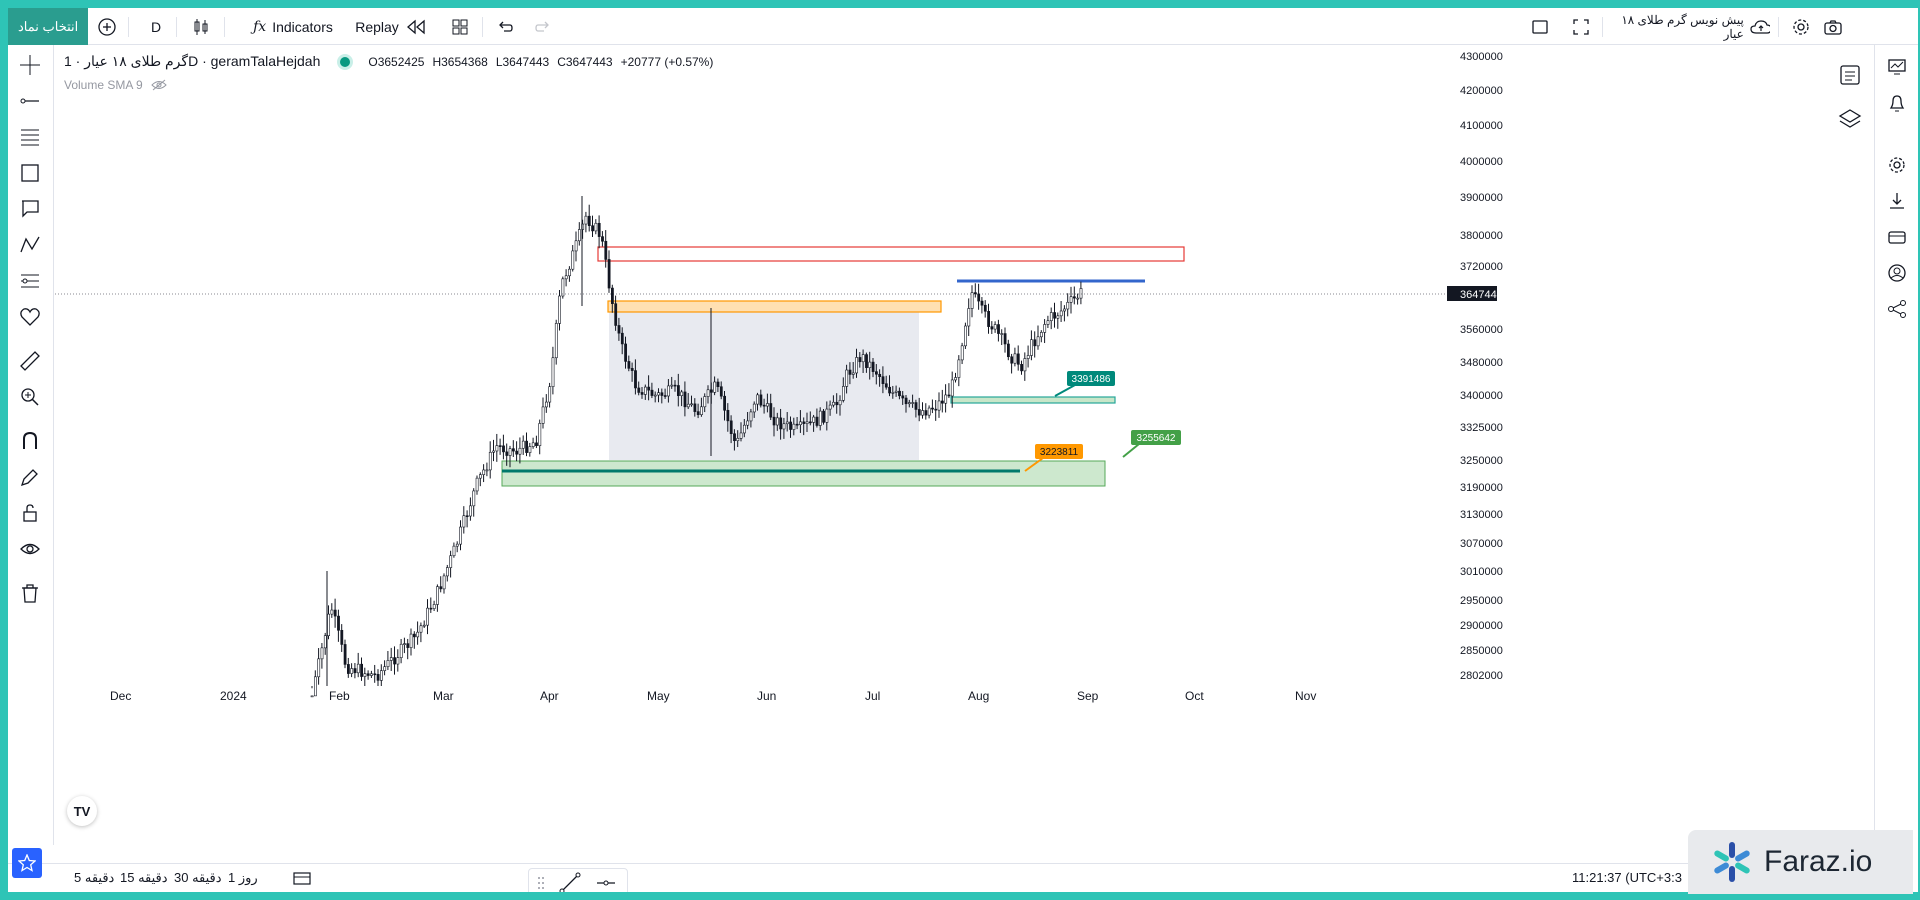 The image size is (1920, 900). I want to click on share-icon, so click(1897, 309).